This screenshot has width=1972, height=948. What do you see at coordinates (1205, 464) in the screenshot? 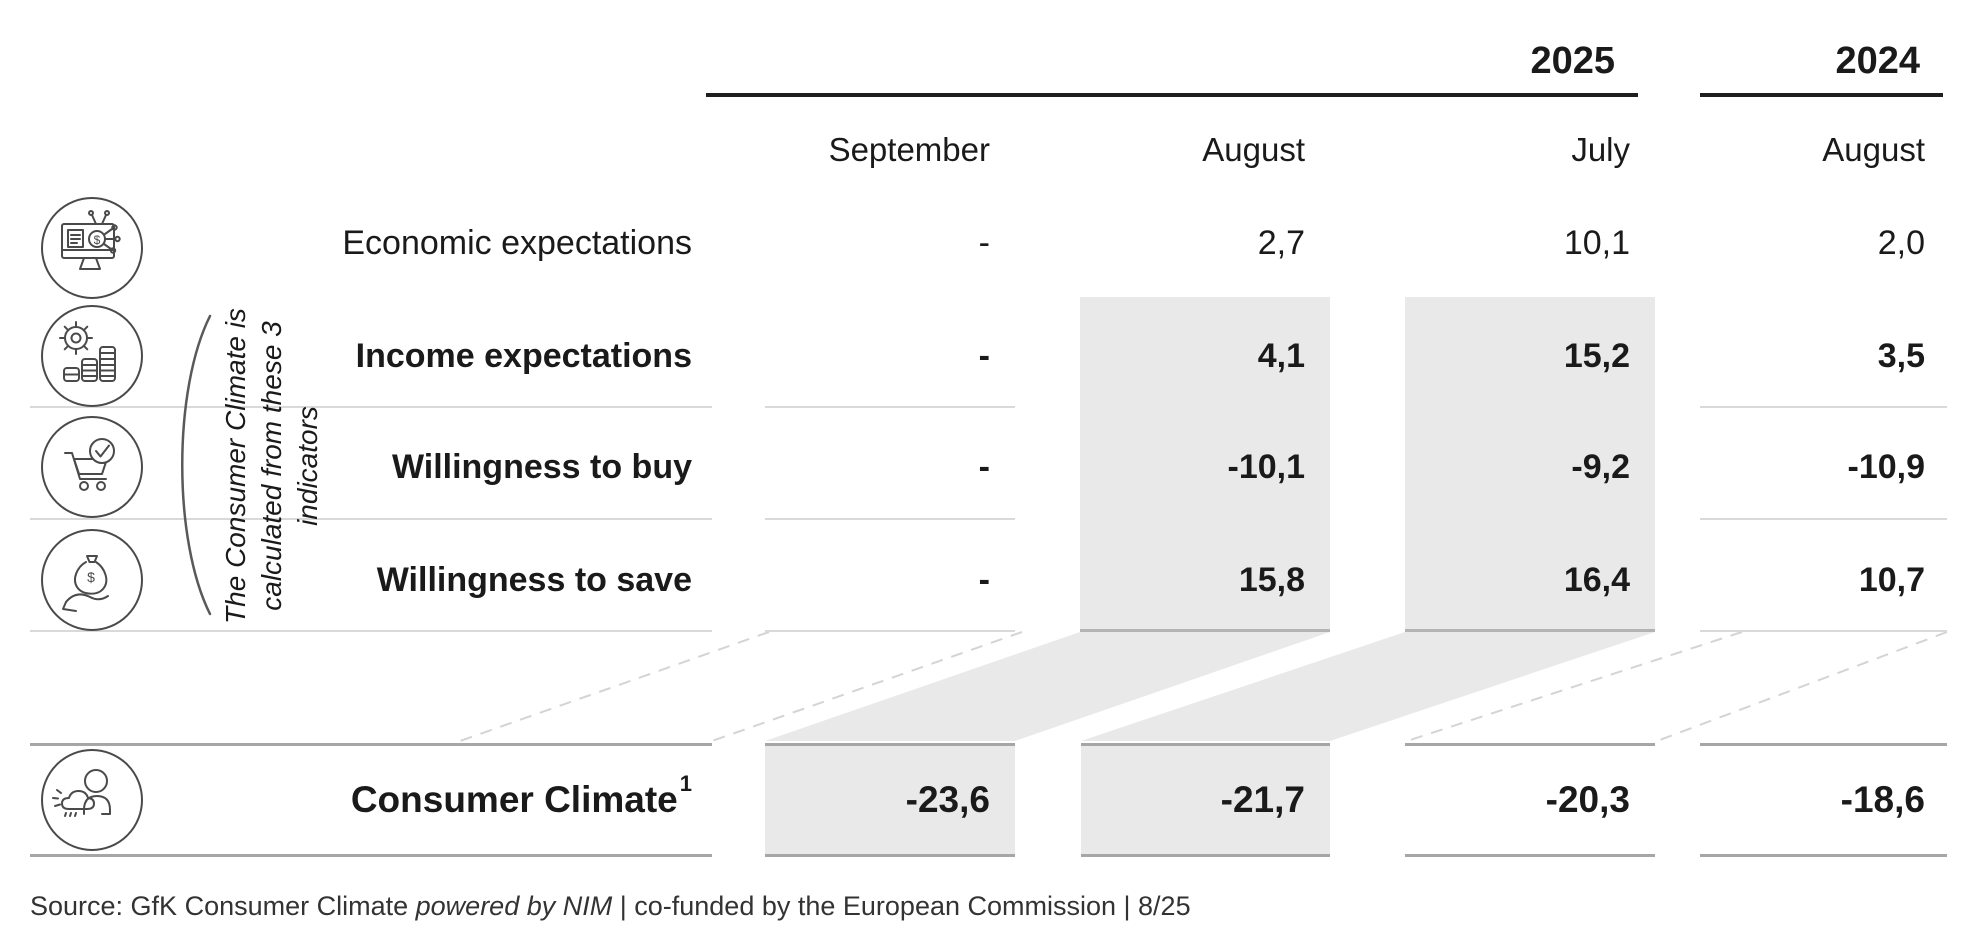
I see `highlight-column-august` at bounding box center [1205, 464].